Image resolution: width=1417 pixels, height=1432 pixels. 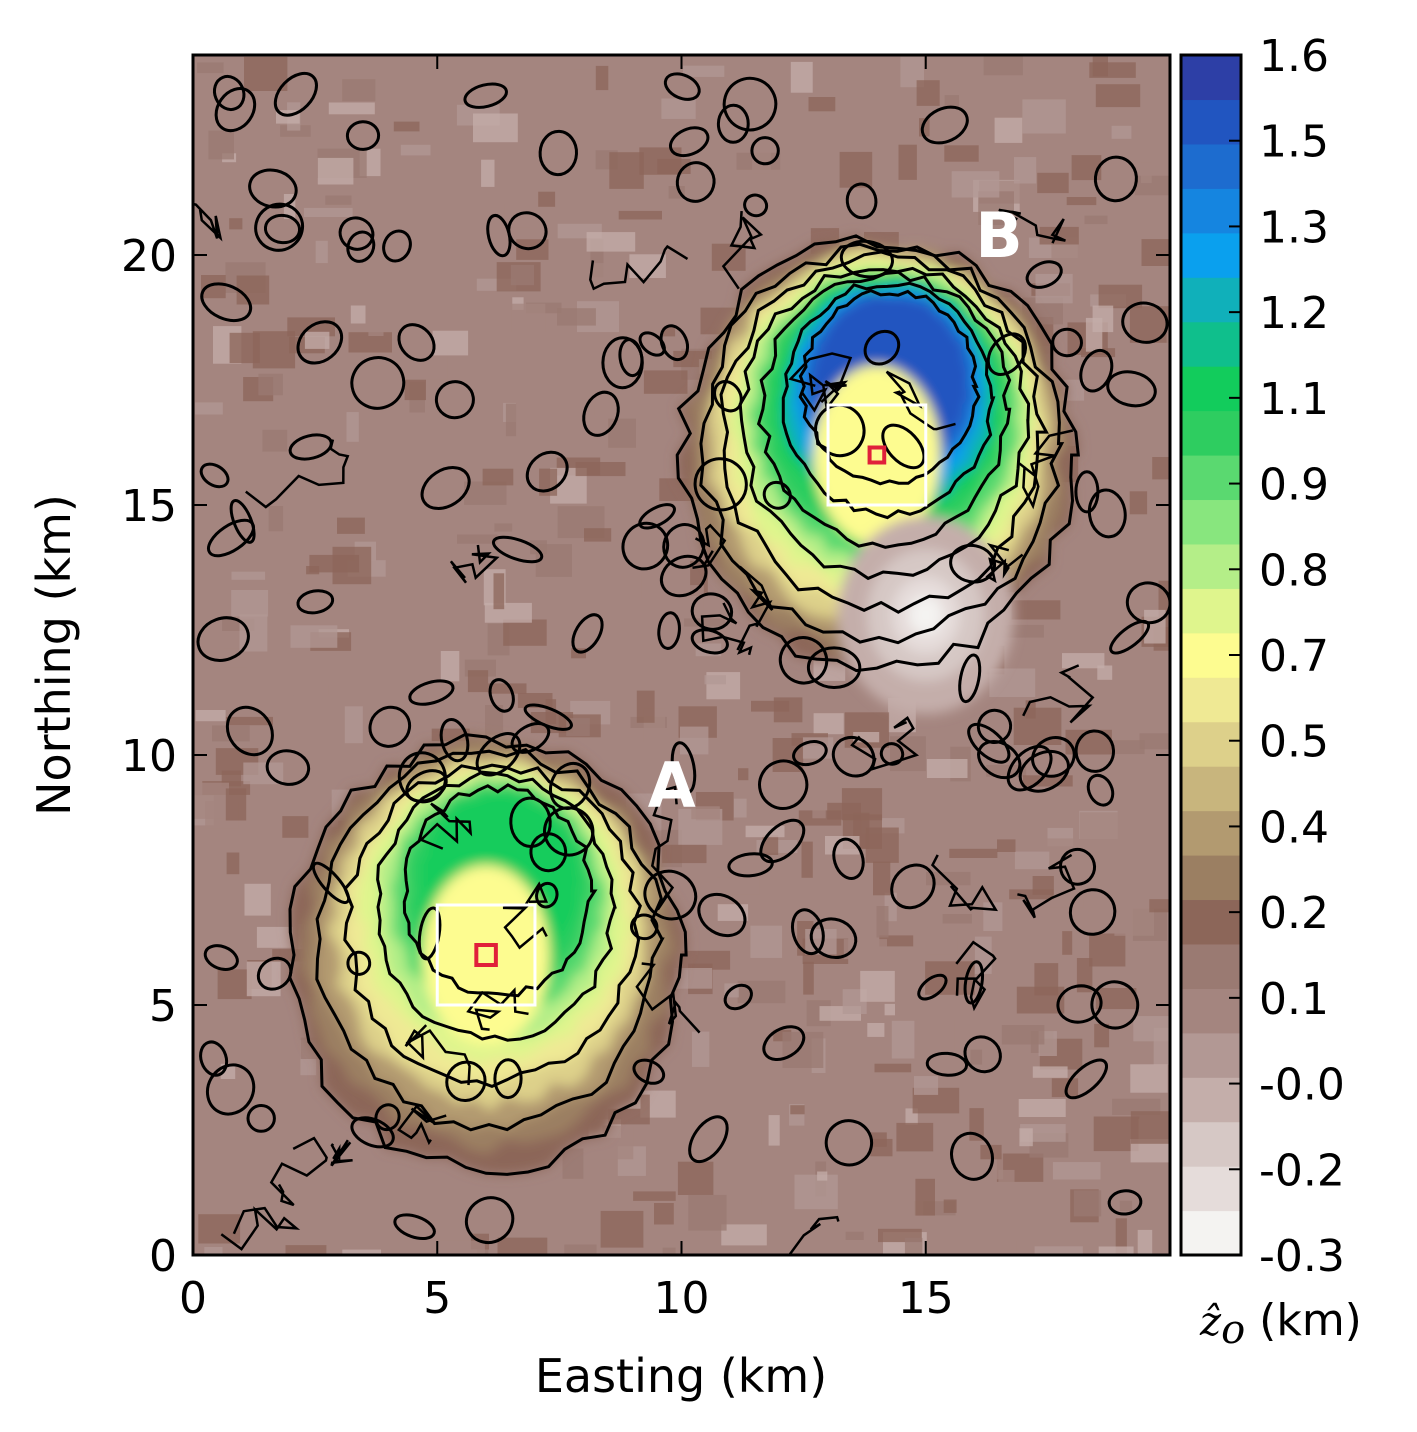 What do you see at coordinates (1210, 1322) in the screenshot?
I see `colorbar-title-symbol: ẑ` at bounding box center [1210, 1322].